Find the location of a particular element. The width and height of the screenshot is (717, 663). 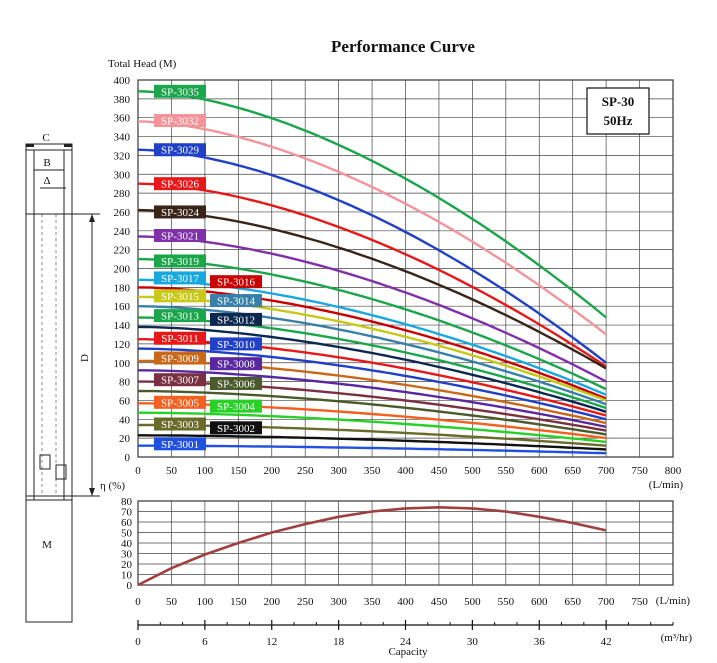

head-y-tick-label: 60 is located at coordinates (125, 401).